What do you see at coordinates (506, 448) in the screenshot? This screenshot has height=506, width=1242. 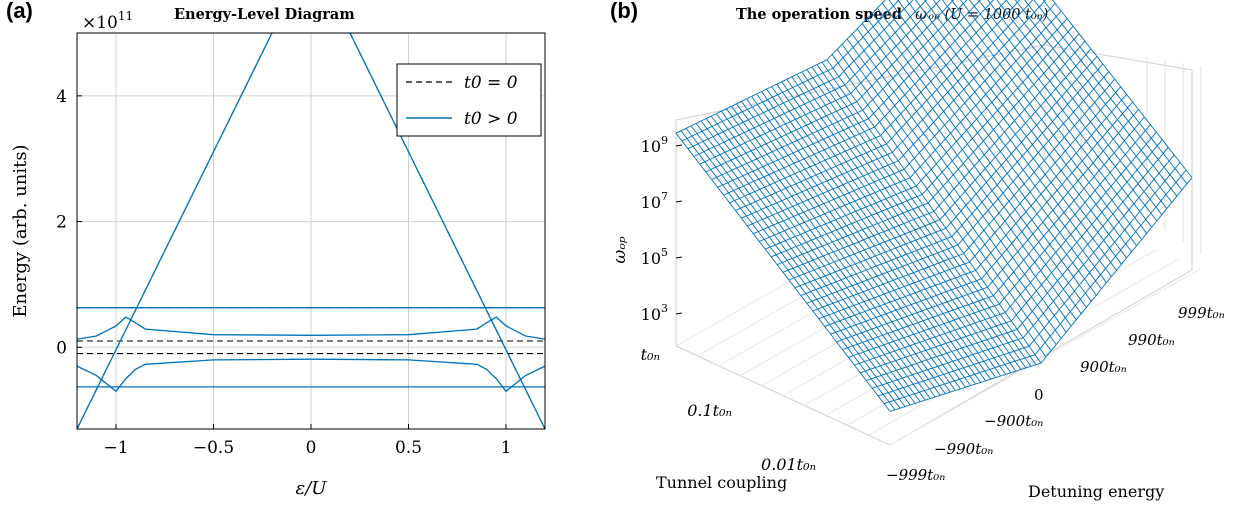 I see `x-tick-label: 1` at bounding box center [506, 448].